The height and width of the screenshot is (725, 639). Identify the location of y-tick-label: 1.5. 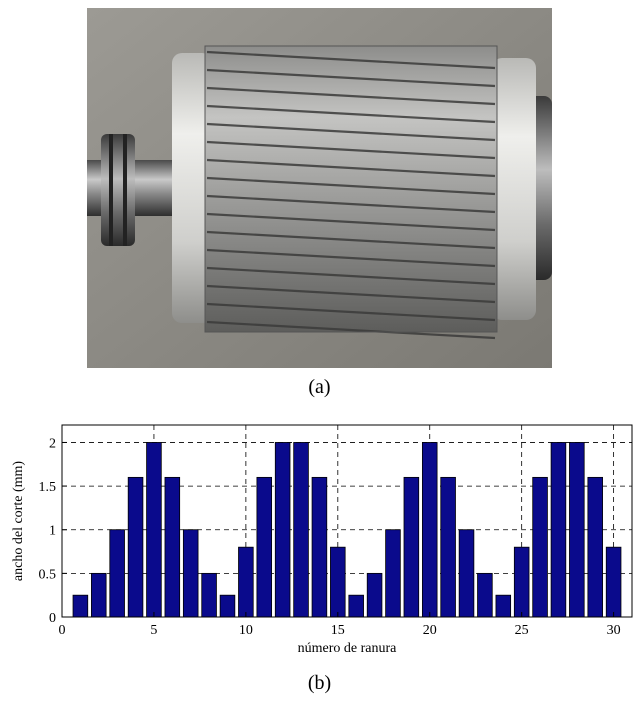
(48, 487).